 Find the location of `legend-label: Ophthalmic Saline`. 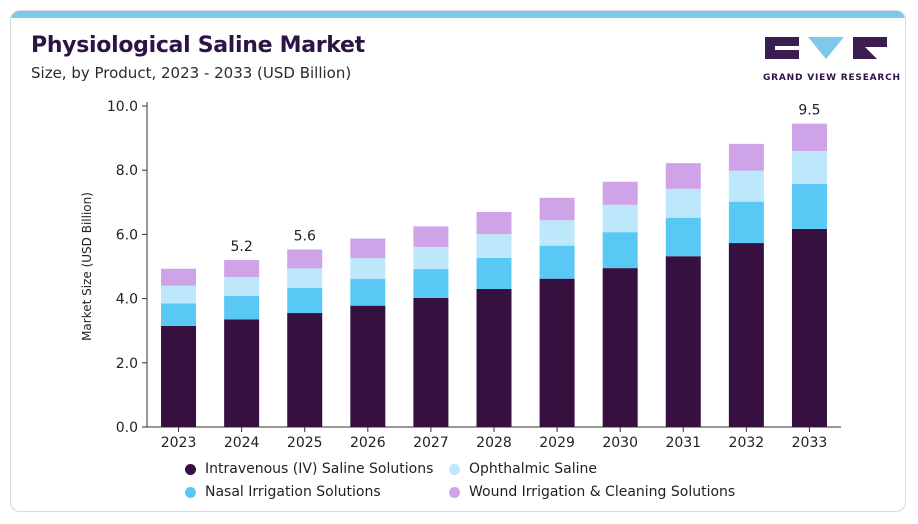

legend-label: Ophthalmic Saline is located at coordinates (533, 469).